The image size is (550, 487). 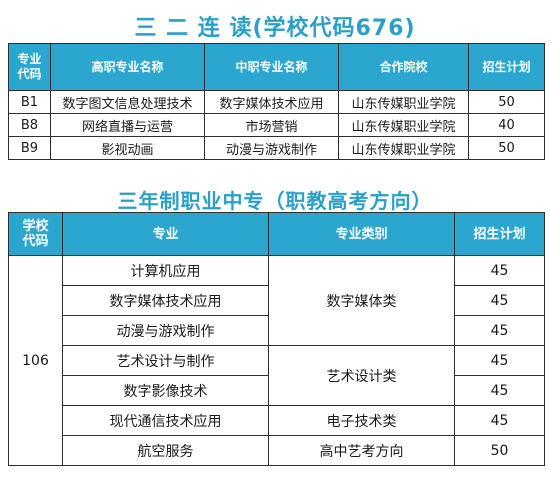 I want to click on table-row: B9 影视动画 动漫与游戏制作 山东传媒职业学院 50, so click(x=276, y=148).